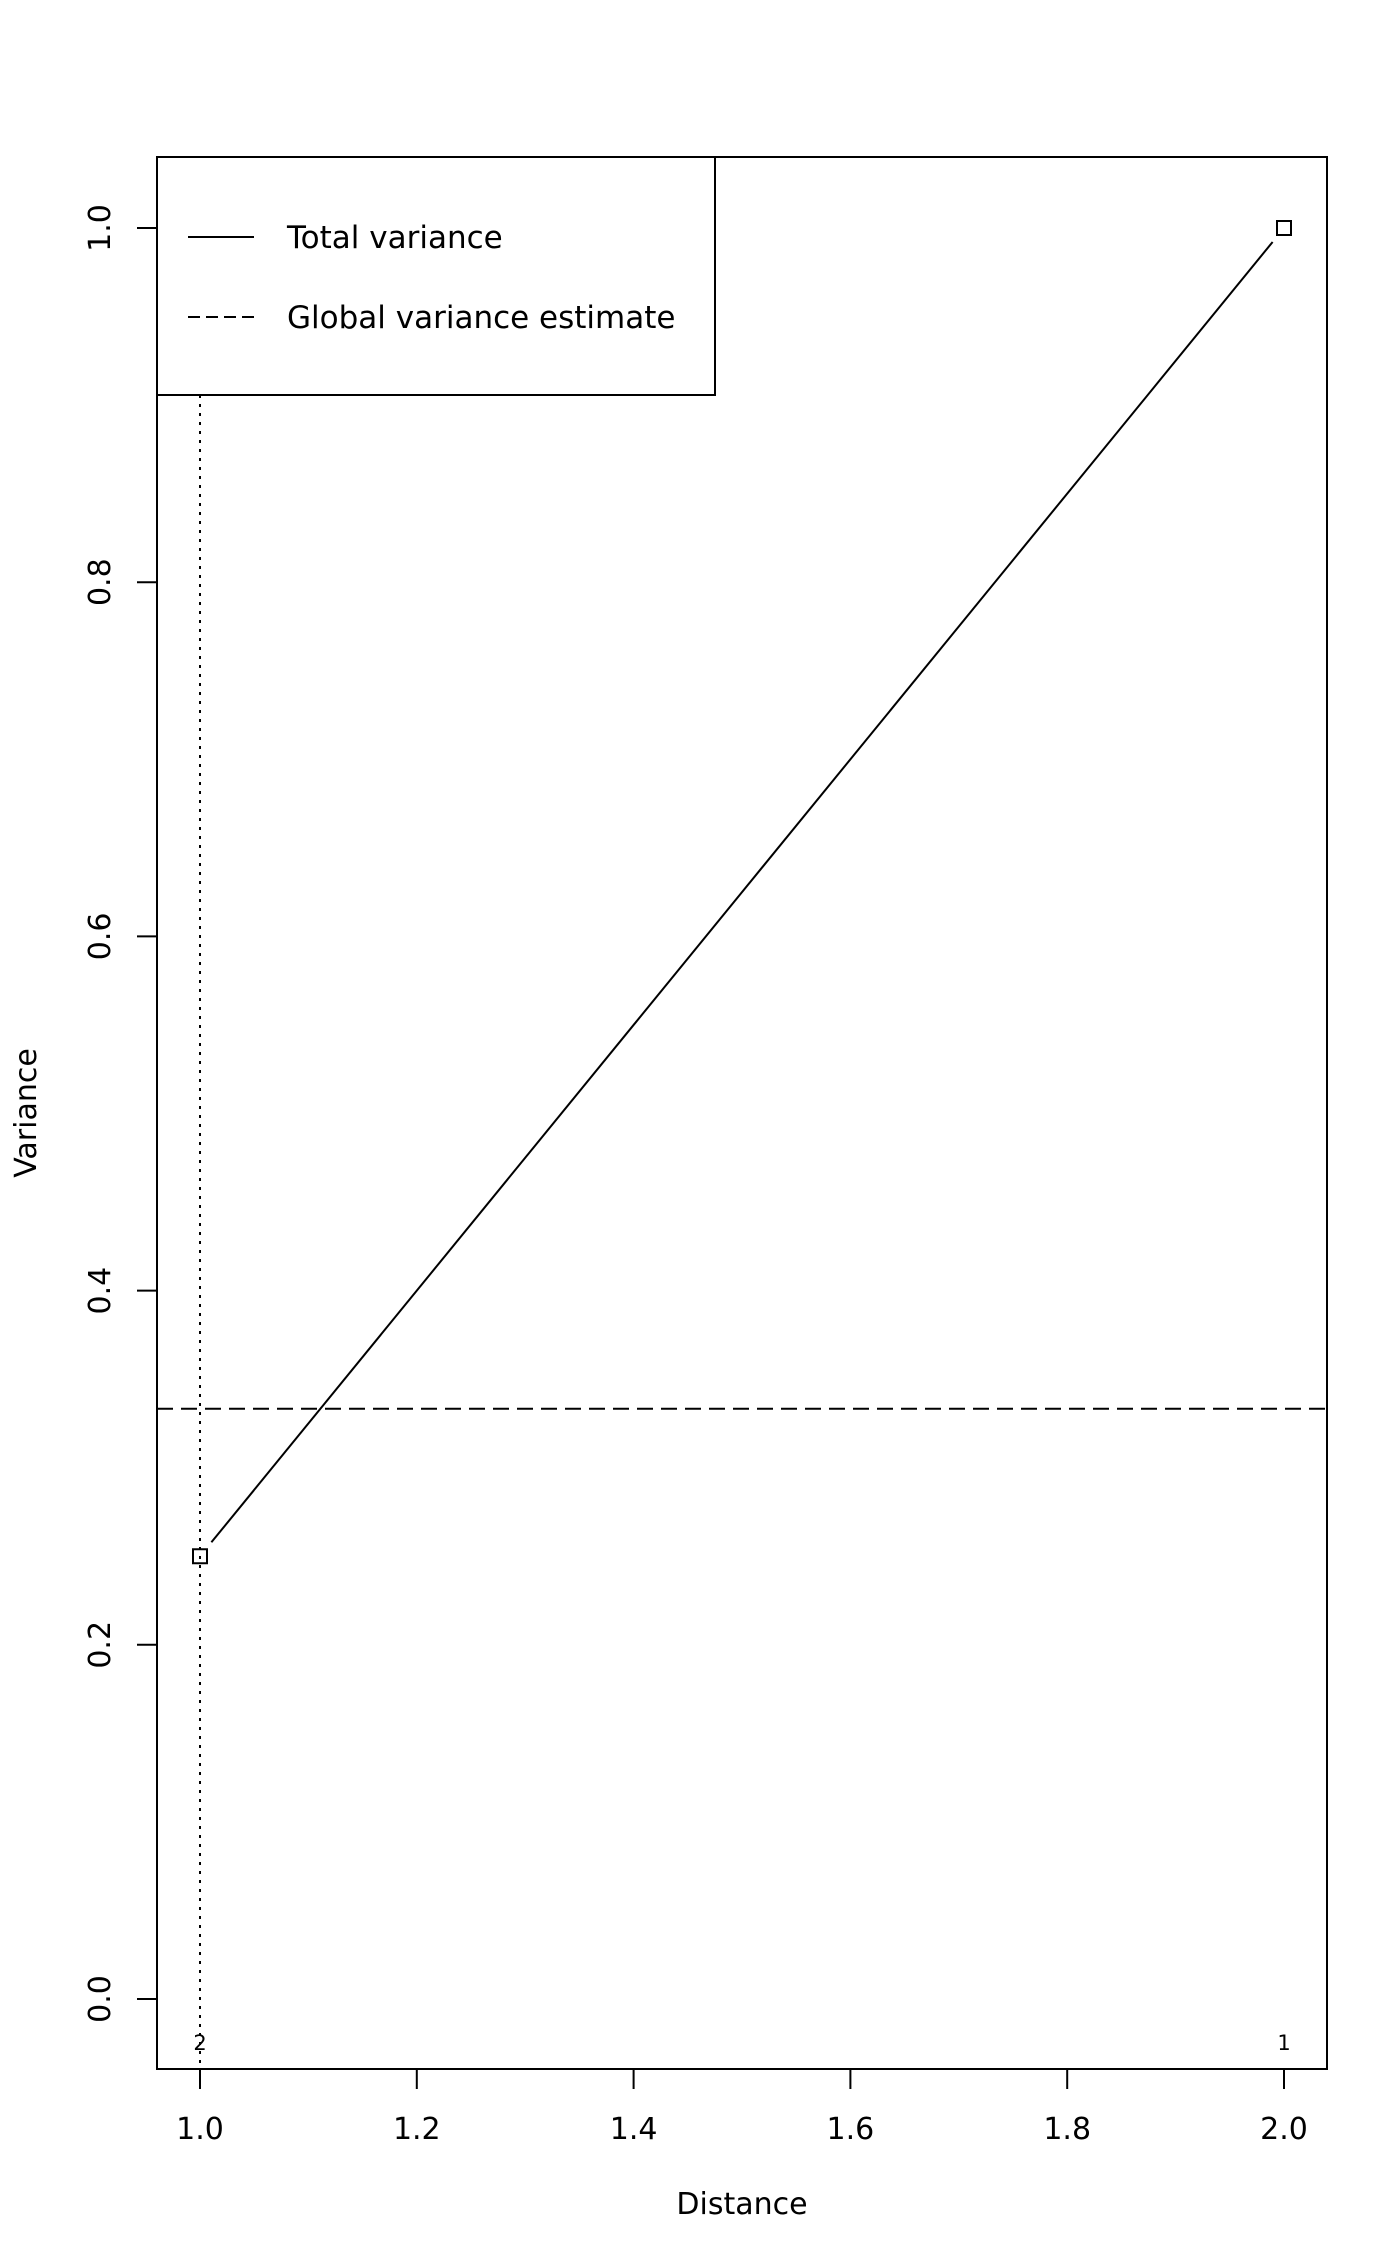 The image size is (1400, 2266). What do you see at coordinates (481, 318) in the screenshot?
I see `legend-label-global-variance: Global variance estimate` at bounding box center [481, 318].